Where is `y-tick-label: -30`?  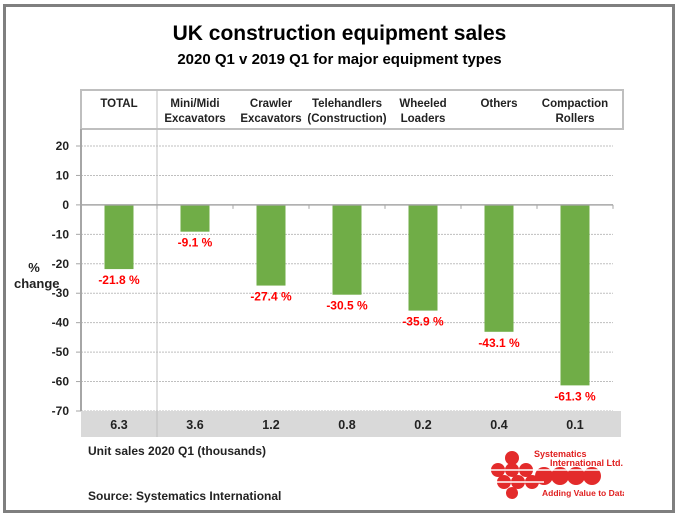 y-tick-label: -30 is located at coordinates (61, 293).